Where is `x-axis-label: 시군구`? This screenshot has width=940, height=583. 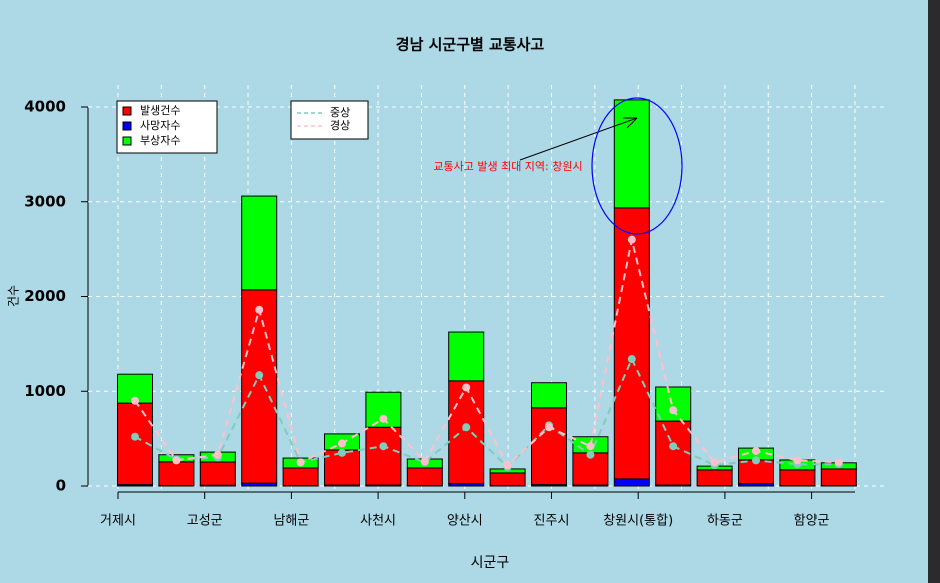
x-axis-label: 시군구 is located at coordinates (490, 563).